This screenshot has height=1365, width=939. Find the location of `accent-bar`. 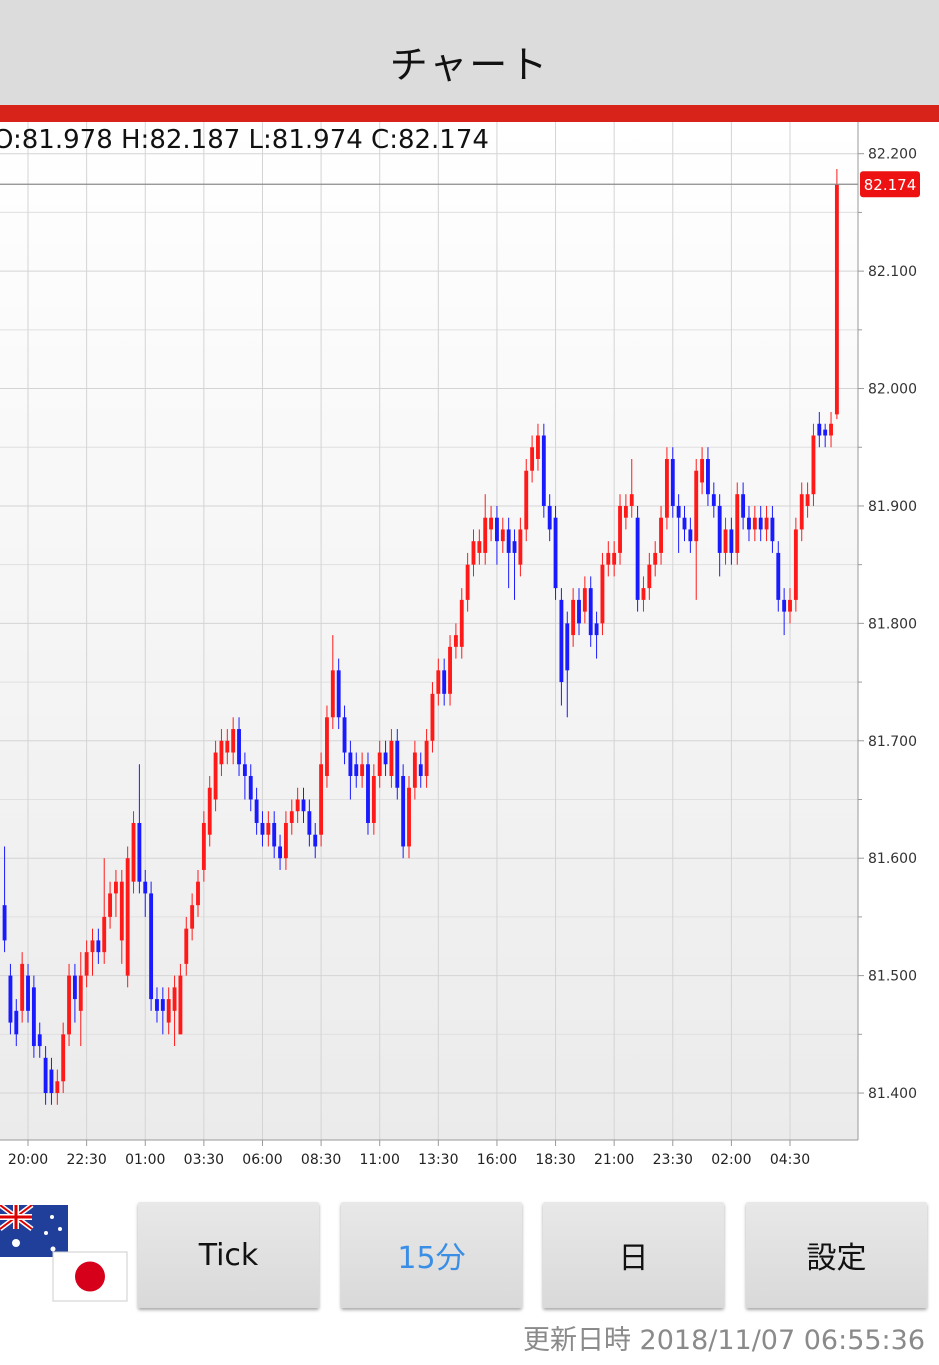

accent-bar is located at coordinates (469, 113).